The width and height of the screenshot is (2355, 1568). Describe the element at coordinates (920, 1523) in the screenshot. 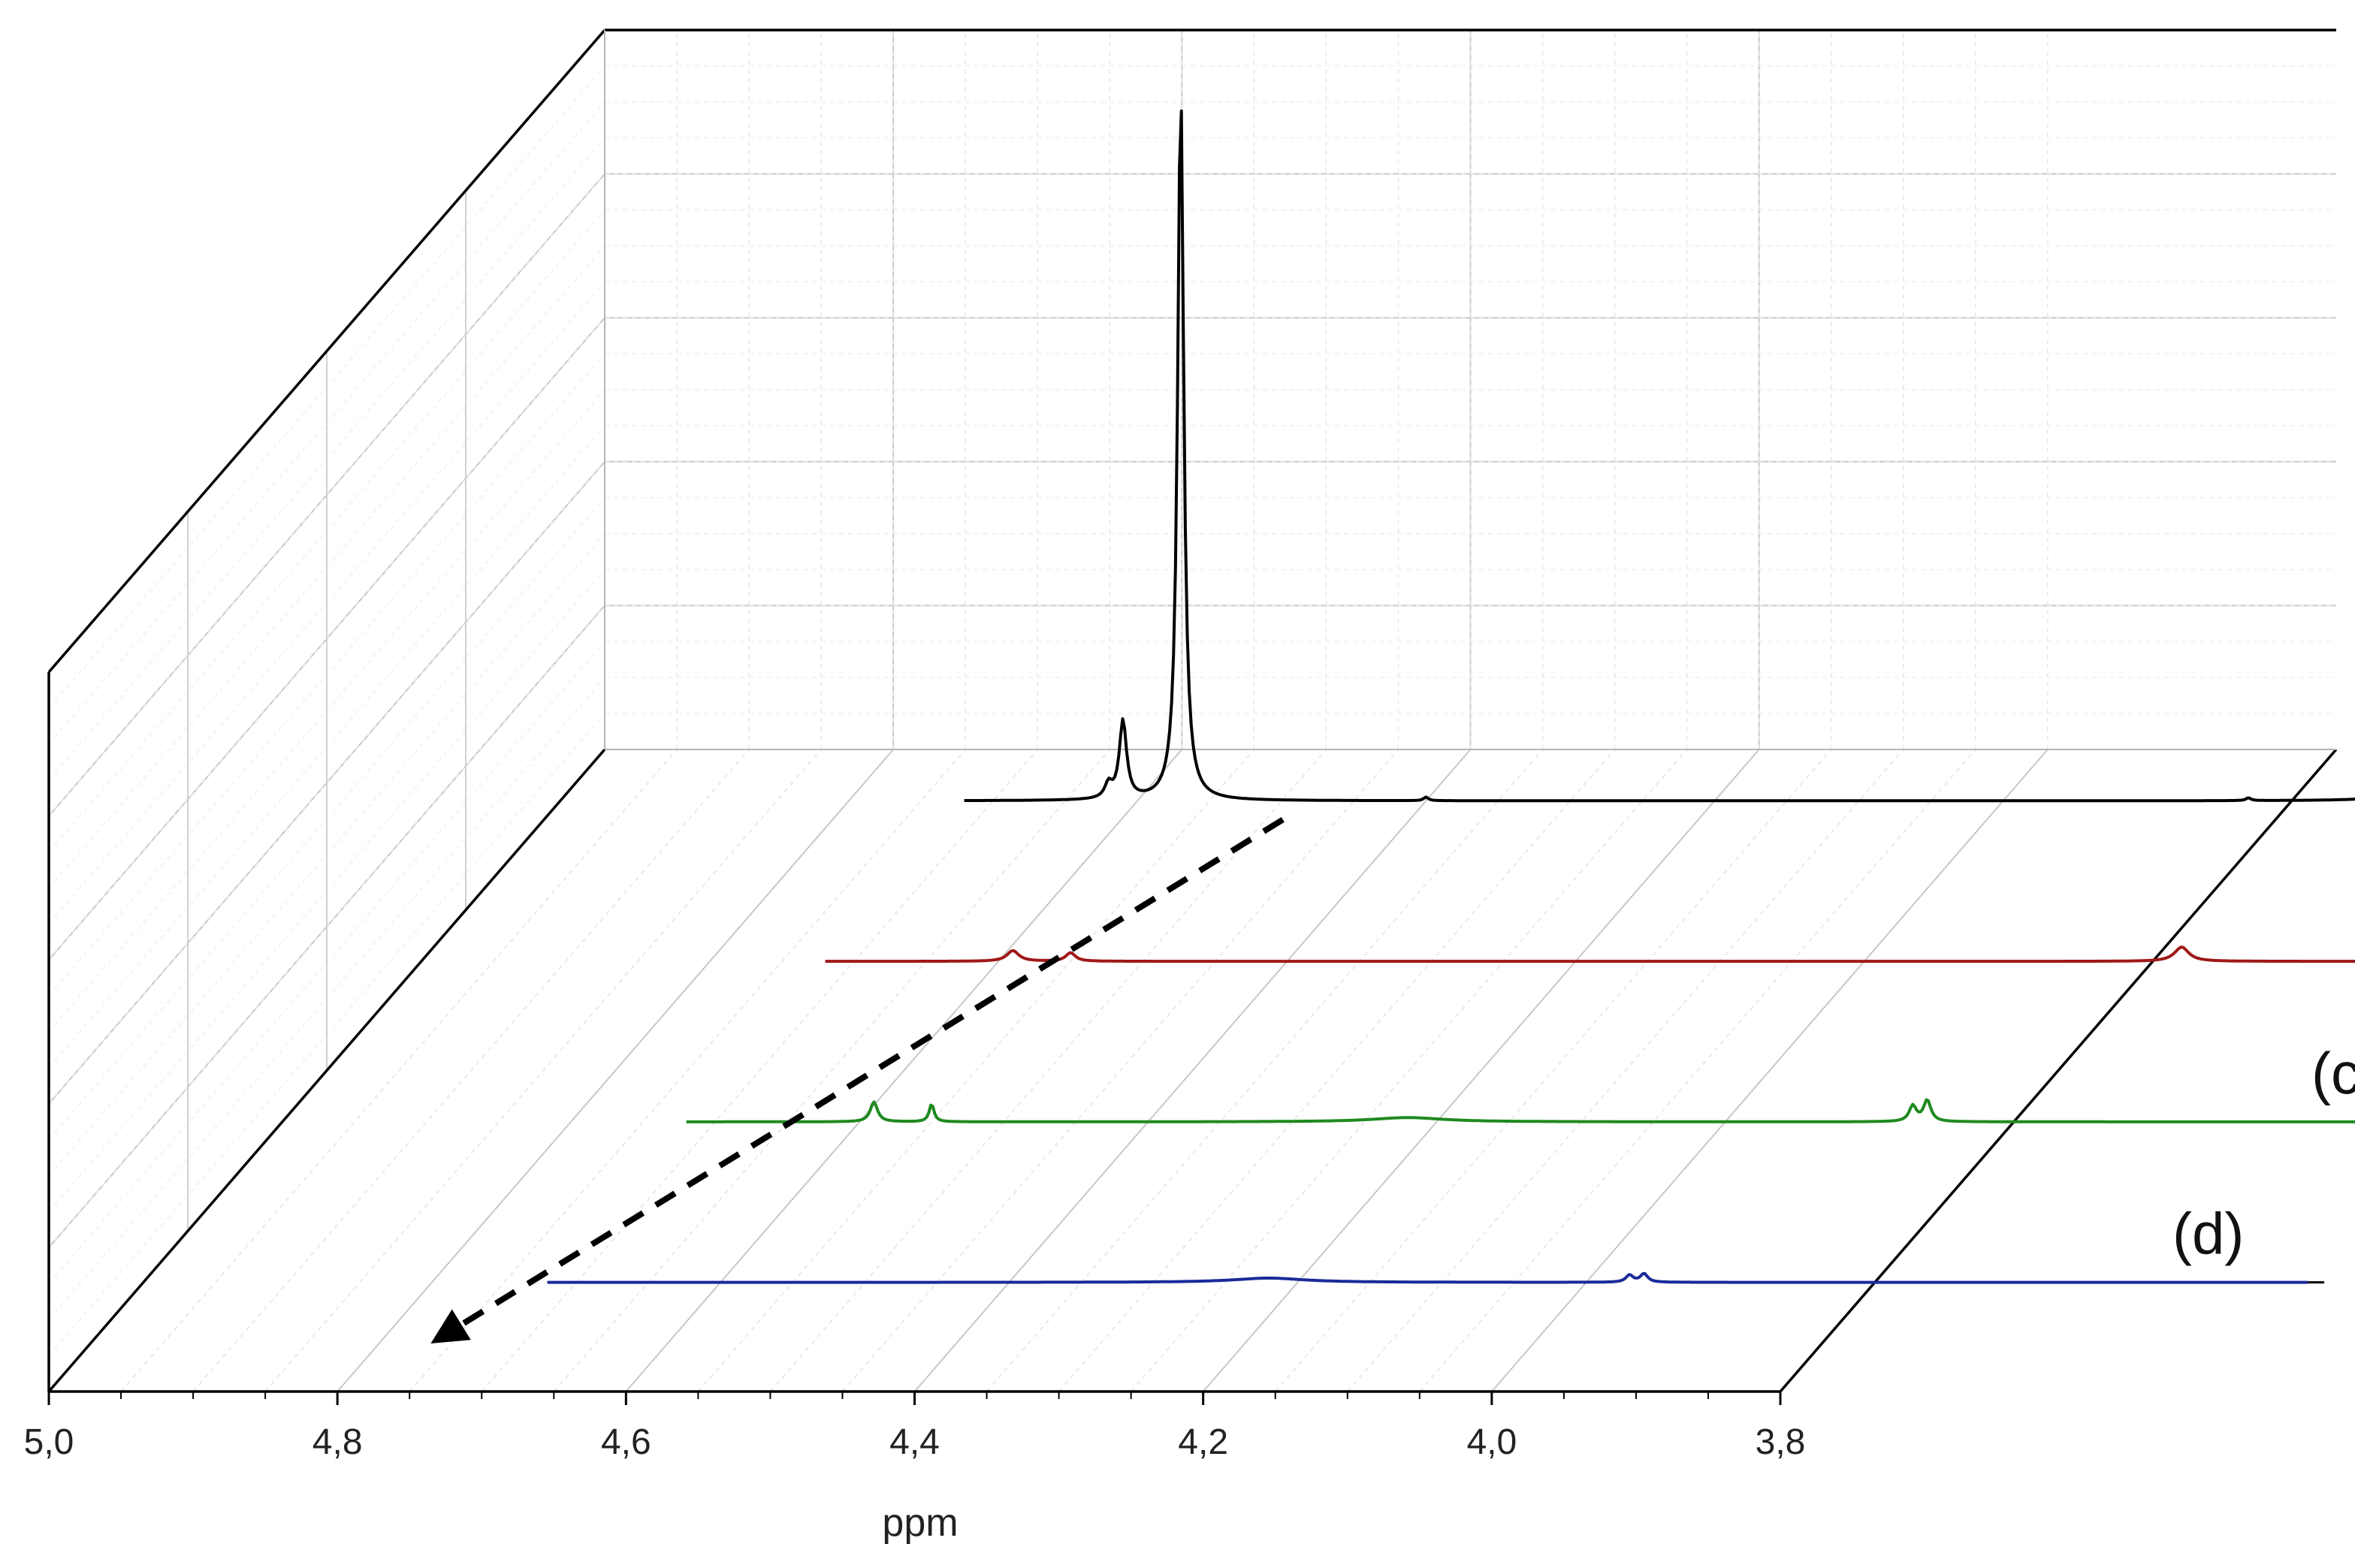

I see `x-axis-title: ppm` at that location.